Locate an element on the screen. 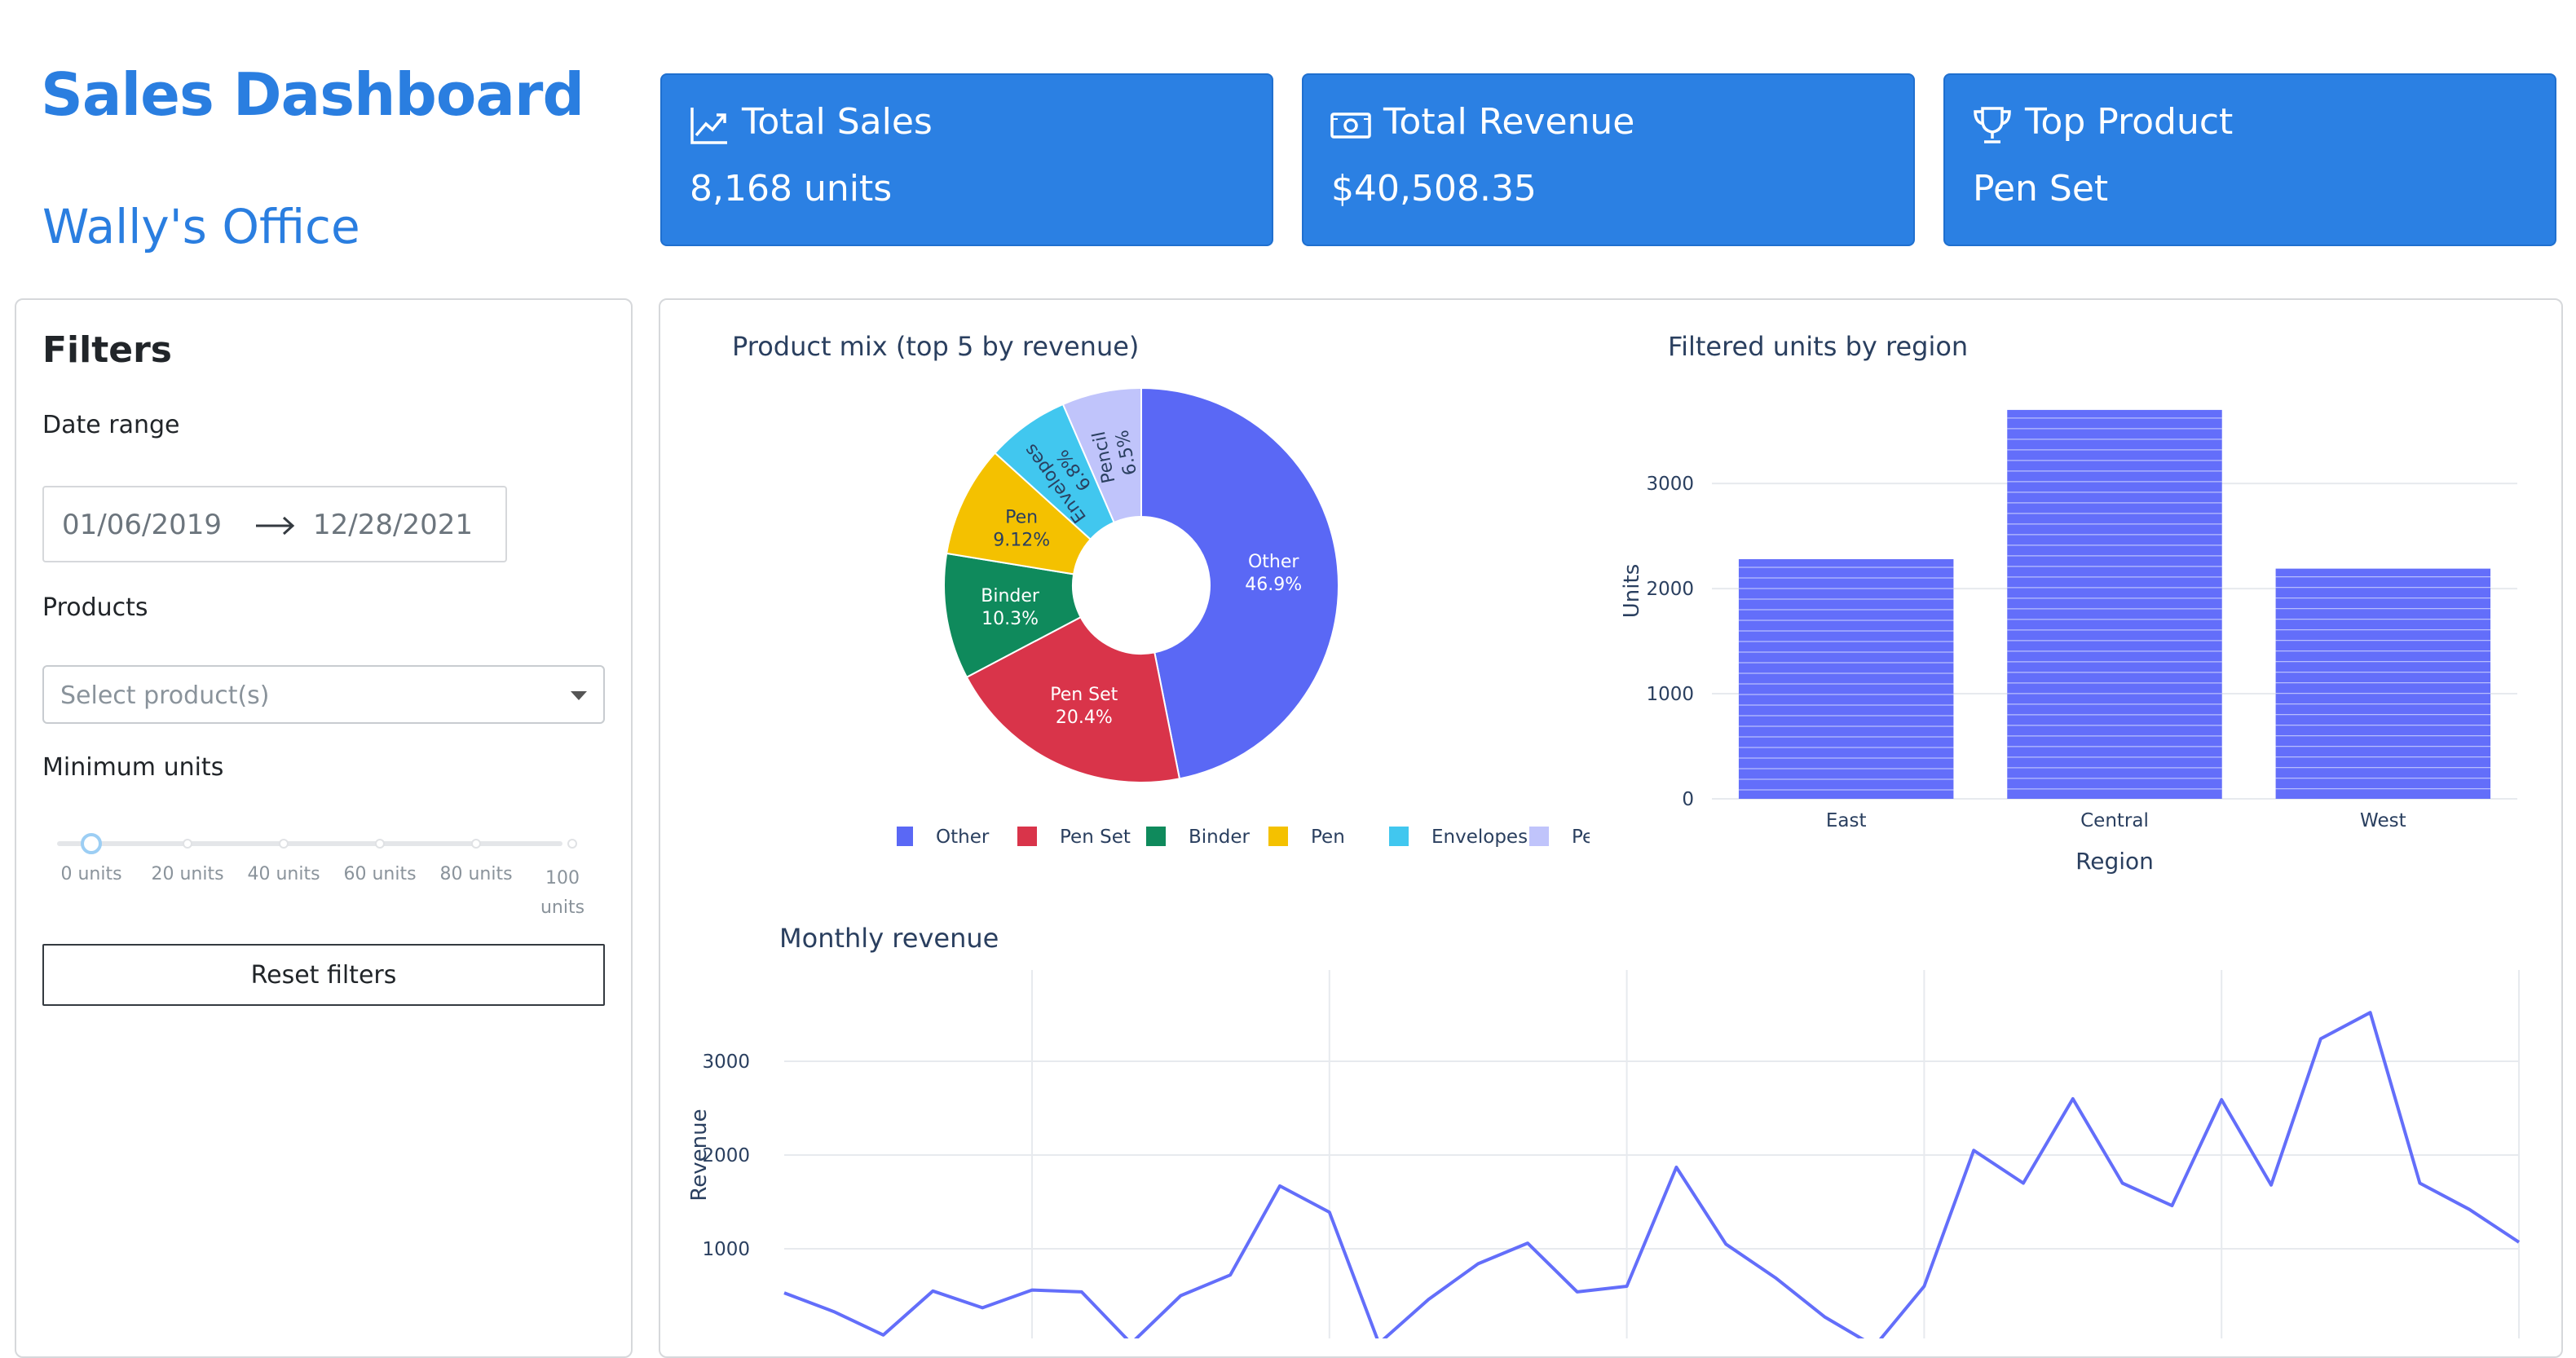  trophy-icon is located at coordinates (1992, 125).